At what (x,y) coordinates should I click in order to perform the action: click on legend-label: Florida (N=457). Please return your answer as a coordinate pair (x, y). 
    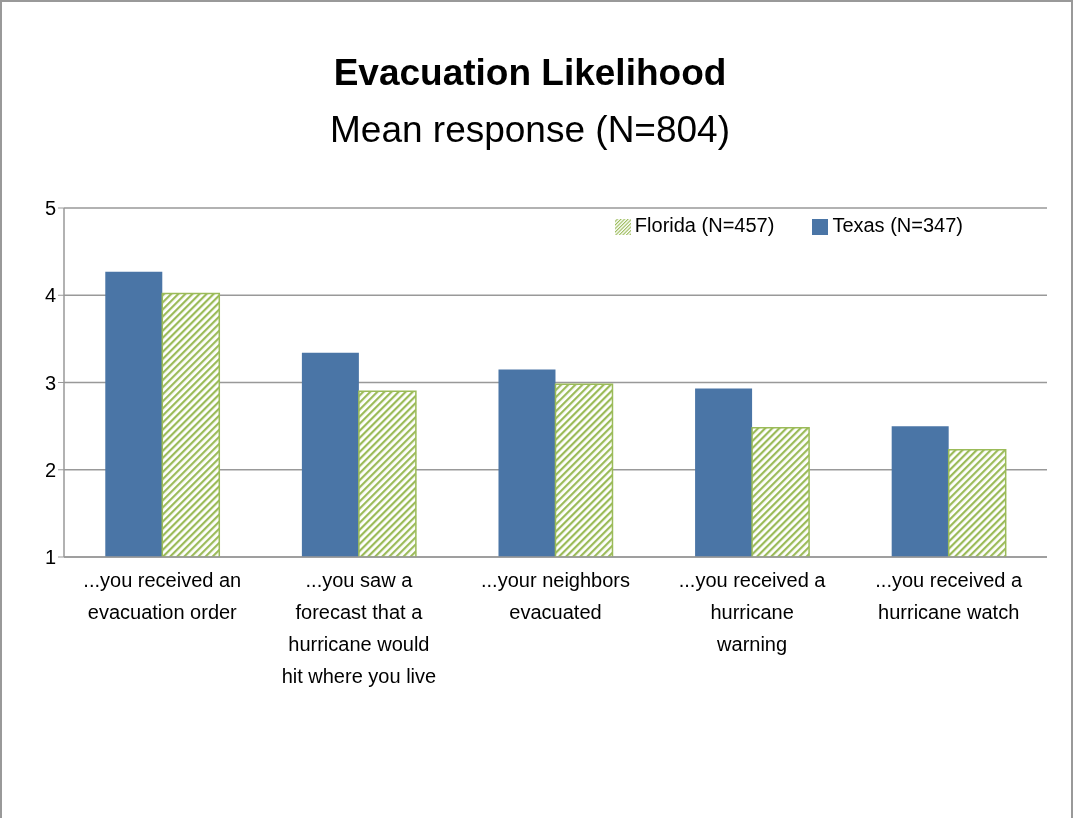
    Looking at the image, I should click on (704, 225).